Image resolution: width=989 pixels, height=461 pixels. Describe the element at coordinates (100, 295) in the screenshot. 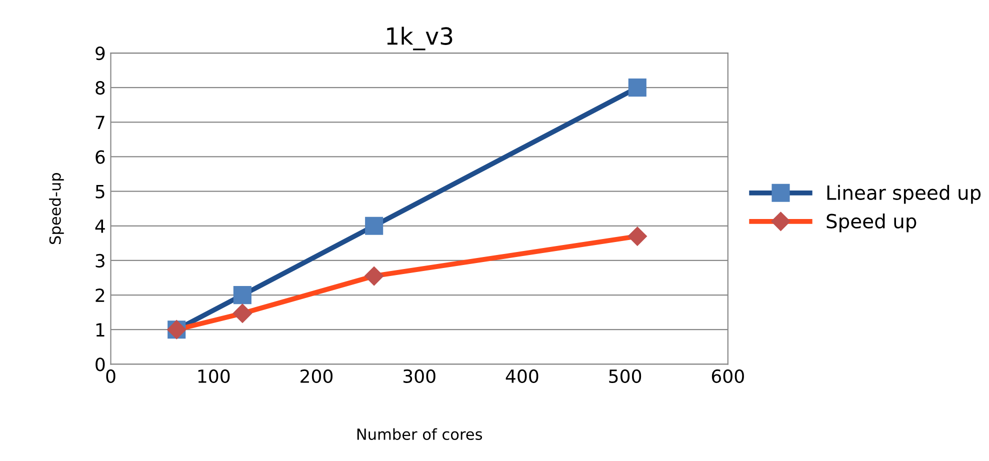

I see `y-tick-label: 2` at that location.